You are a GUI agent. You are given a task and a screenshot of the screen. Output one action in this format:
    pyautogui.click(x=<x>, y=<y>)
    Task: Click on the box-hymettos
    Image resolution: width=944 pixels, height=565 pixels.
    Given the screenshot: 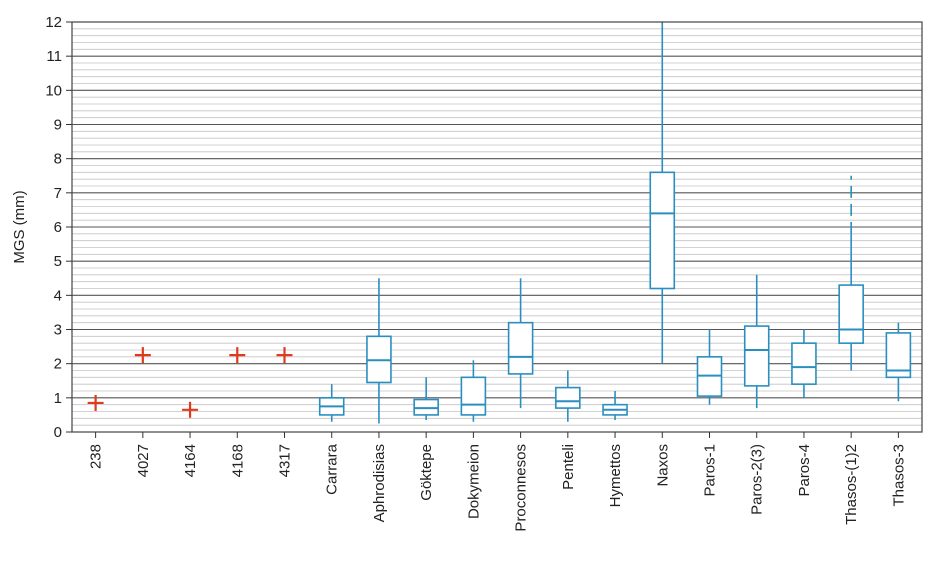 What is the action you would take?
    pyautogui.click(x=615, y=406)
    